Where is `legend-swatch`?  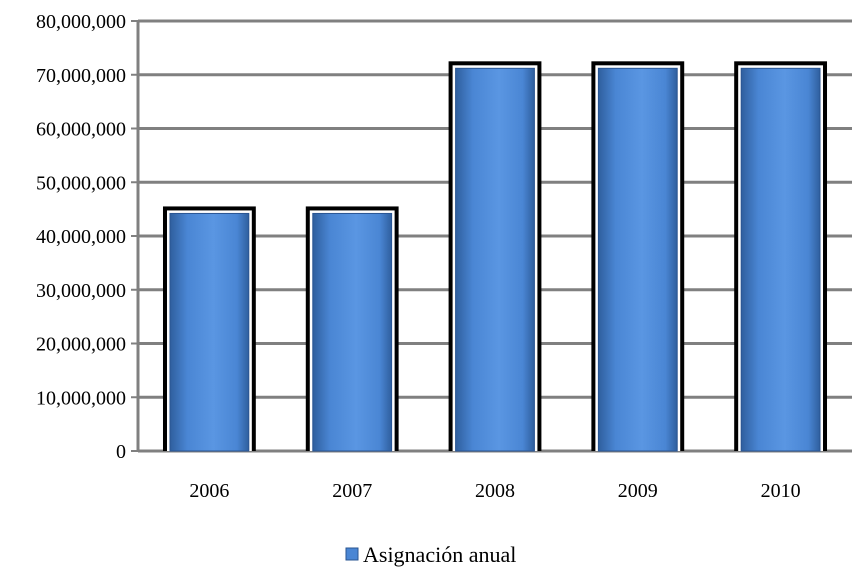 legend-swatch is located at coordinates (352, 554).